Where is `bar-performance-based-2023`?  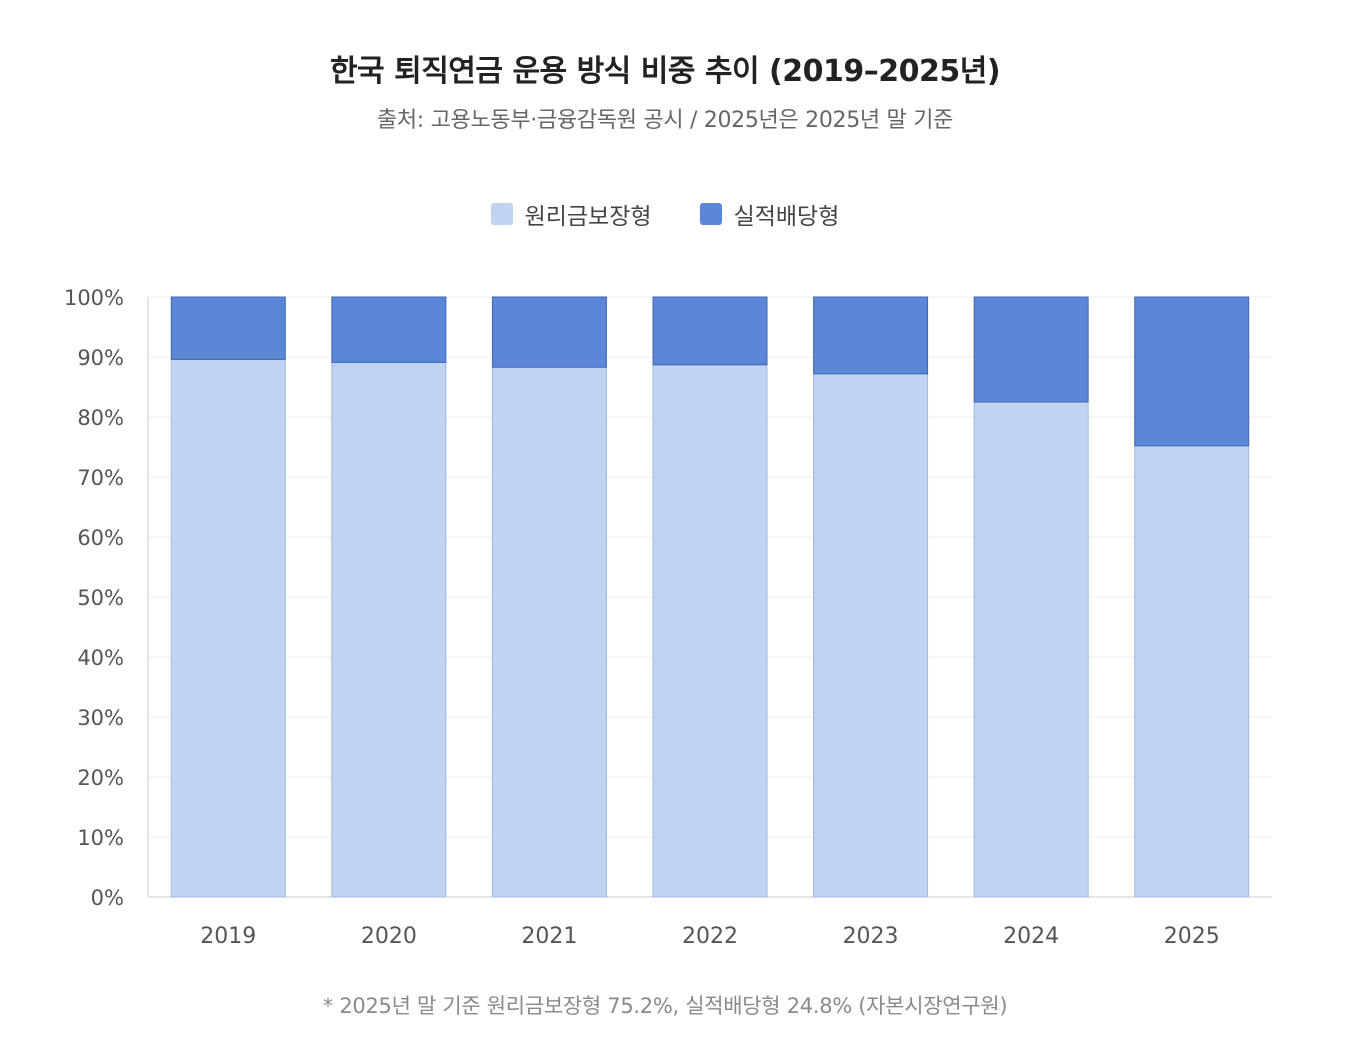
bar-performance-based-2023 is located at coordinates (871, 335).